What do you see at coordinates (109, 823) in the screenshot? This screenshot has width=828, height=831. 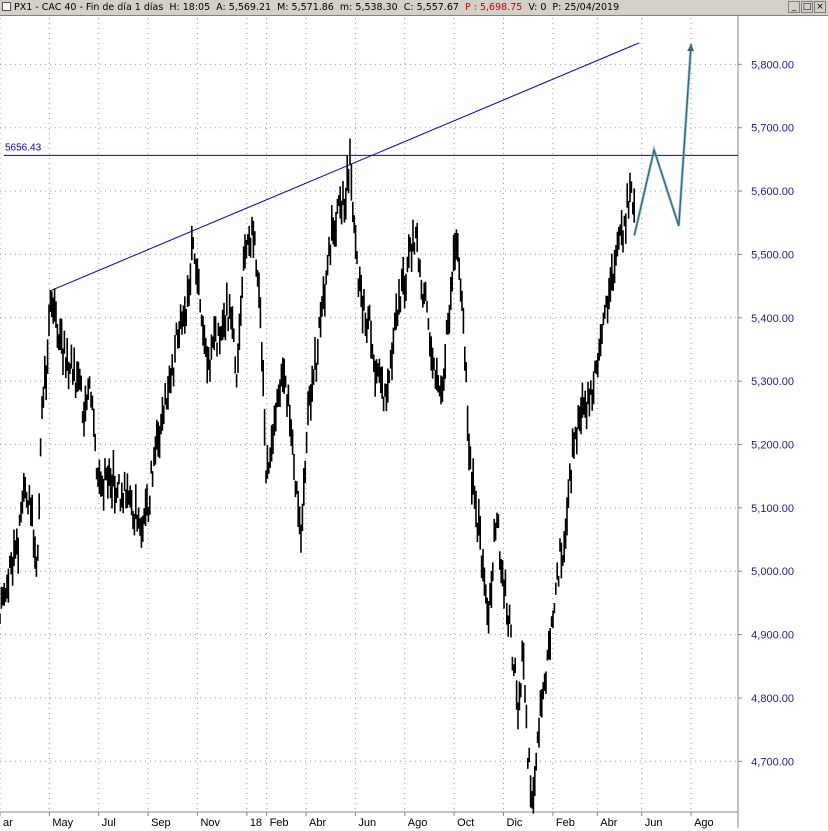 I see `x-tick-label: Jul` at bounding box center [109, 823].